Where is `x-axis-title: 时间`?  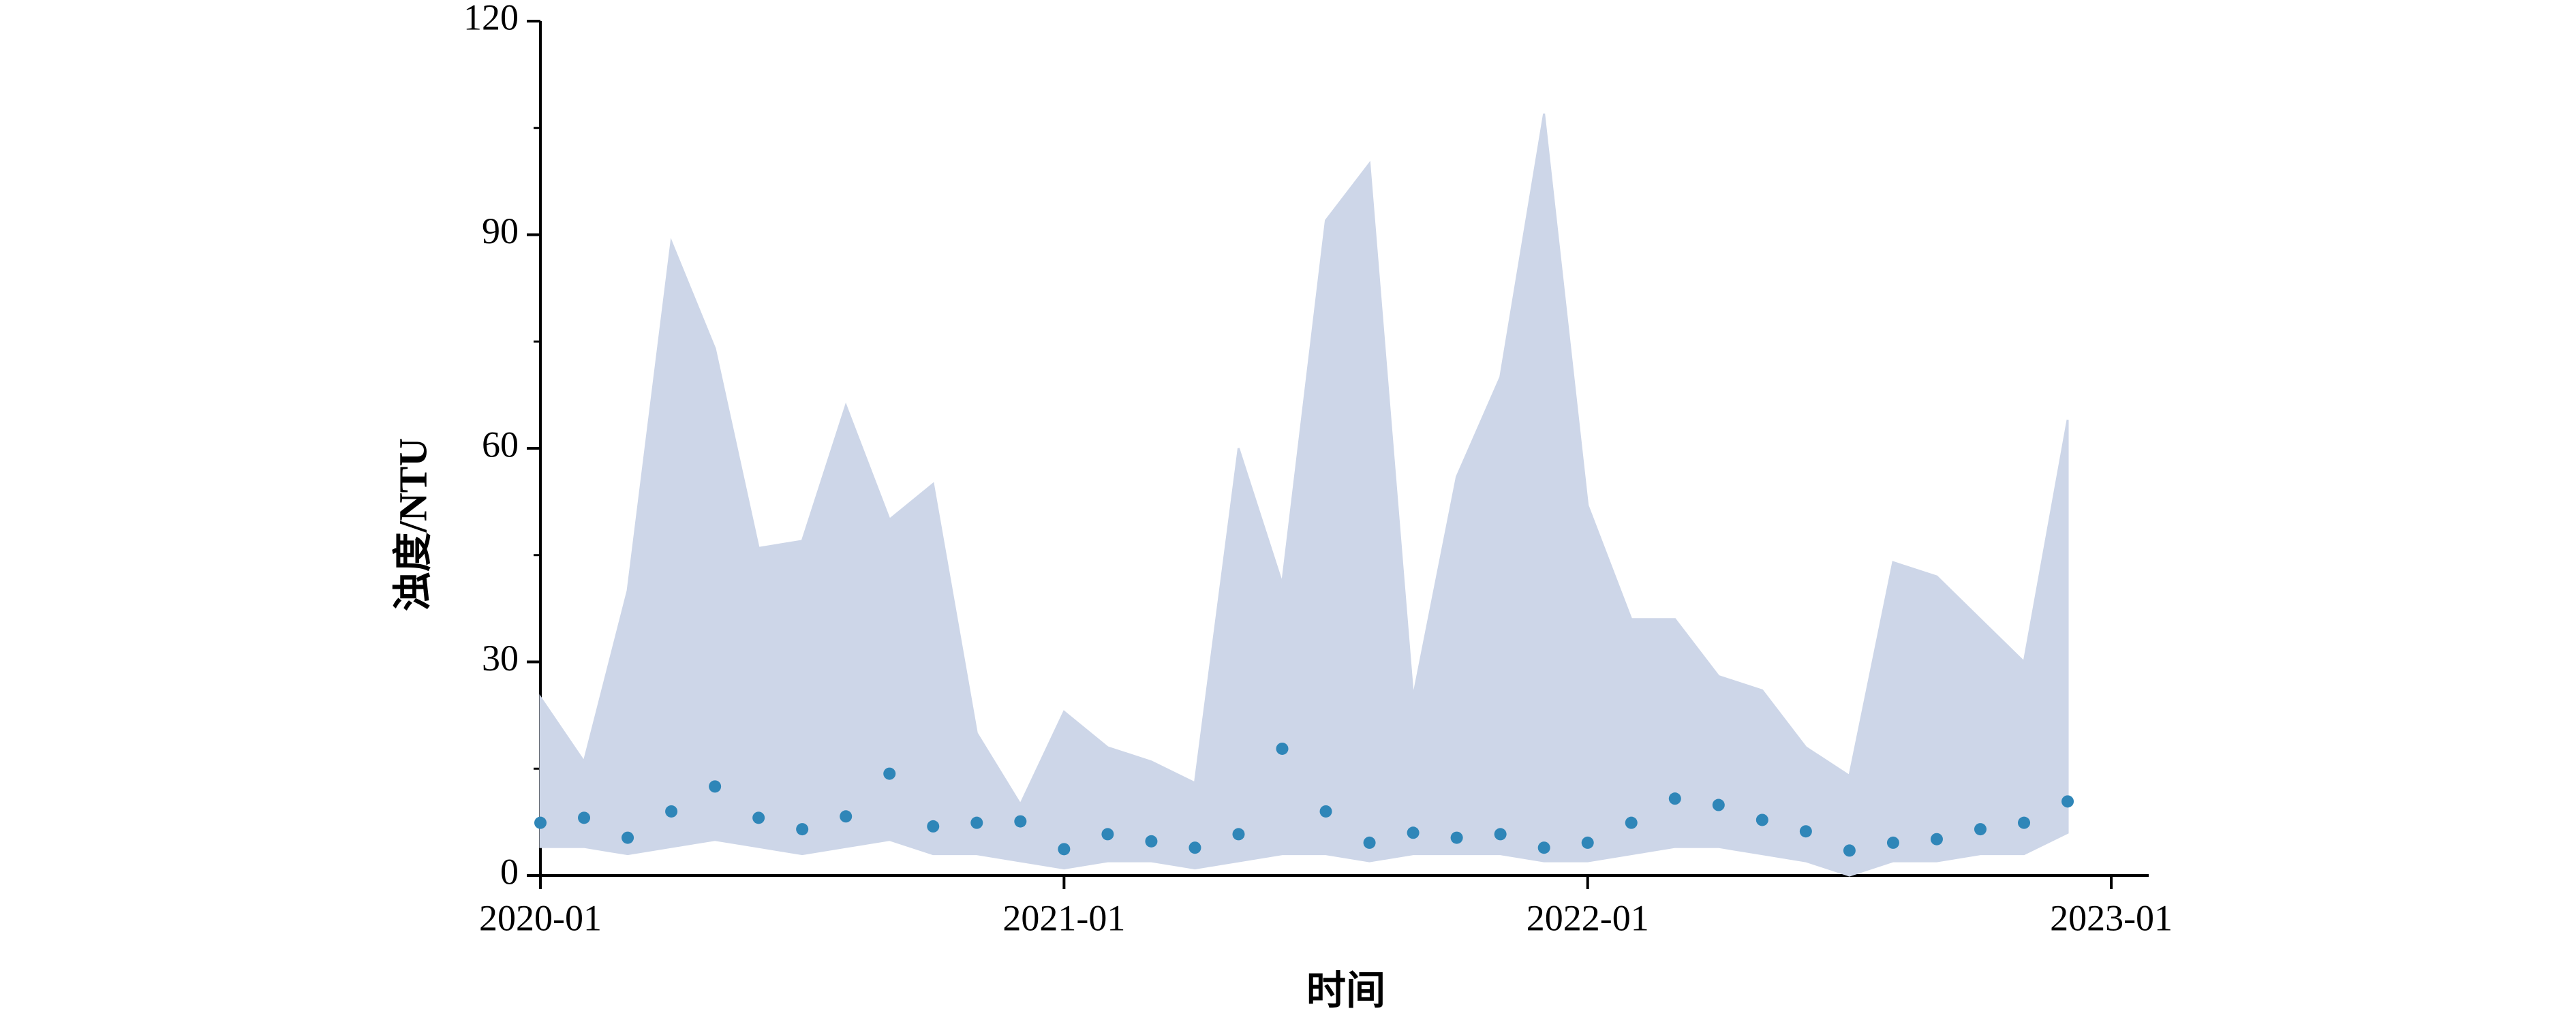
x-axis-title: 时间 is located at coordinates (1345, 990).